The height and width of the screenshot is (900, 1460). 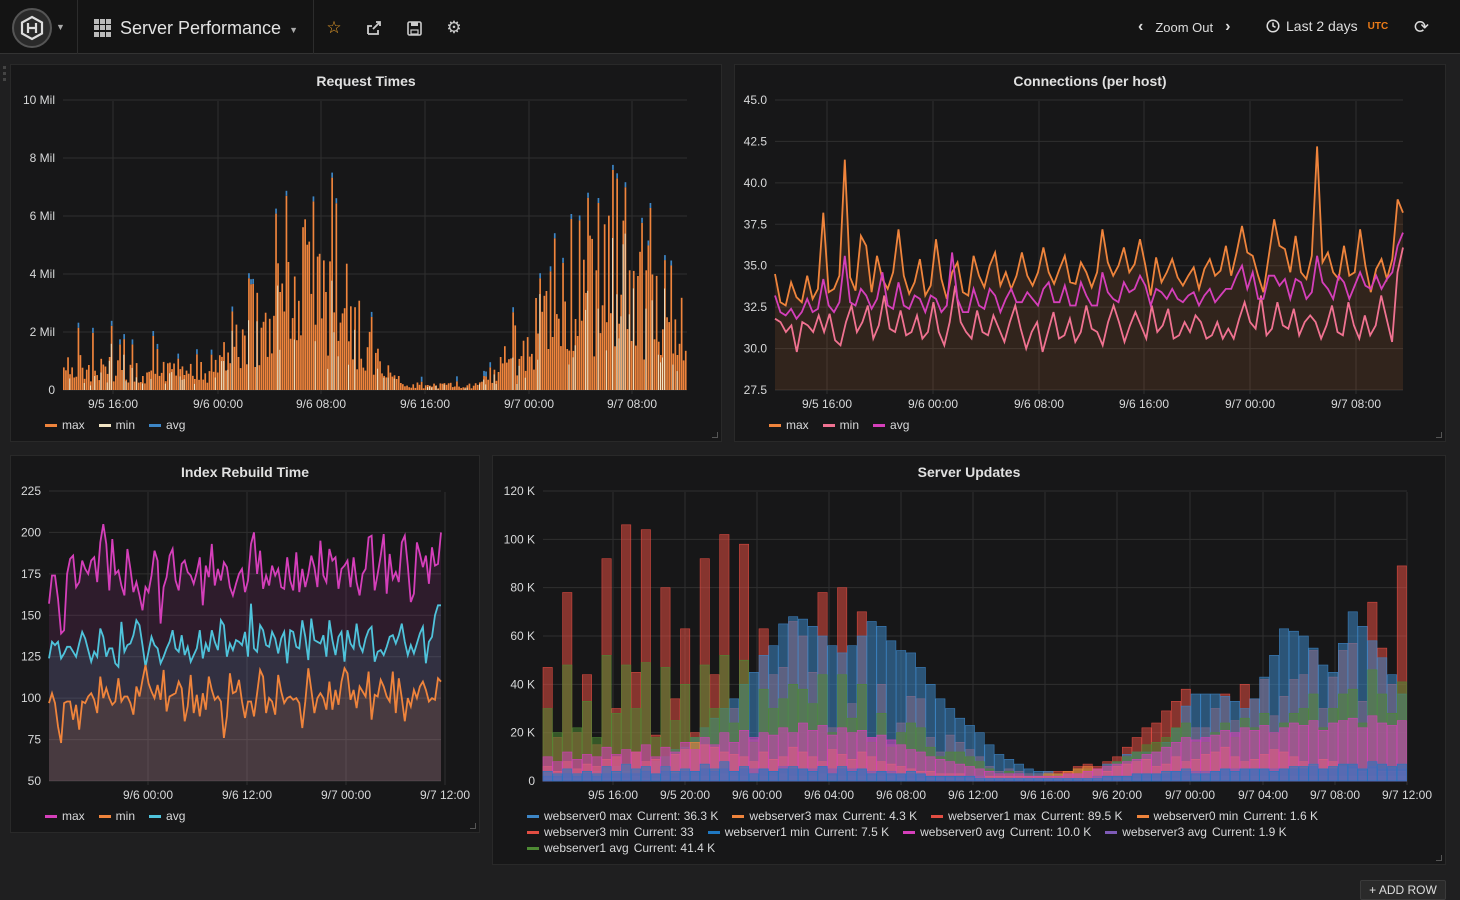 What do you see at coordinates (454, 27) in the screenshot?
I see `settings-icon: ⚙` at bounding box center [454, 27].